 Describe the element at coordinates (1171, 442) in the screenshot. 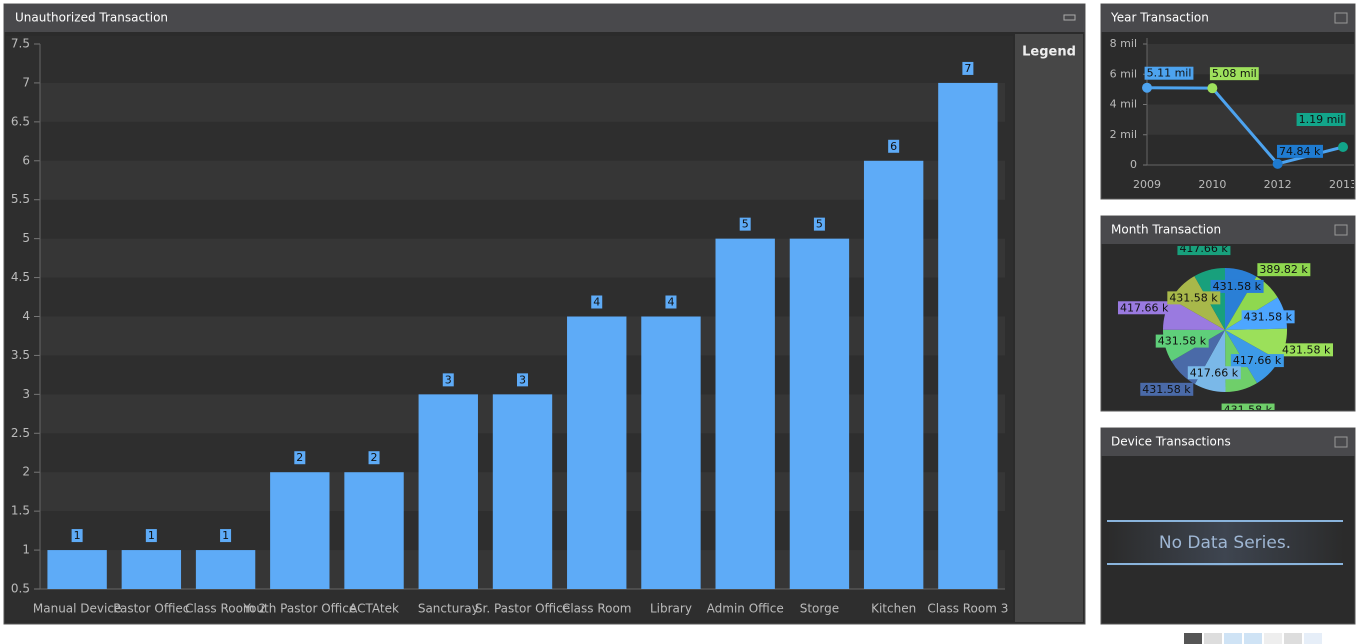

I see `panel-title: Device Transactions` at that location.